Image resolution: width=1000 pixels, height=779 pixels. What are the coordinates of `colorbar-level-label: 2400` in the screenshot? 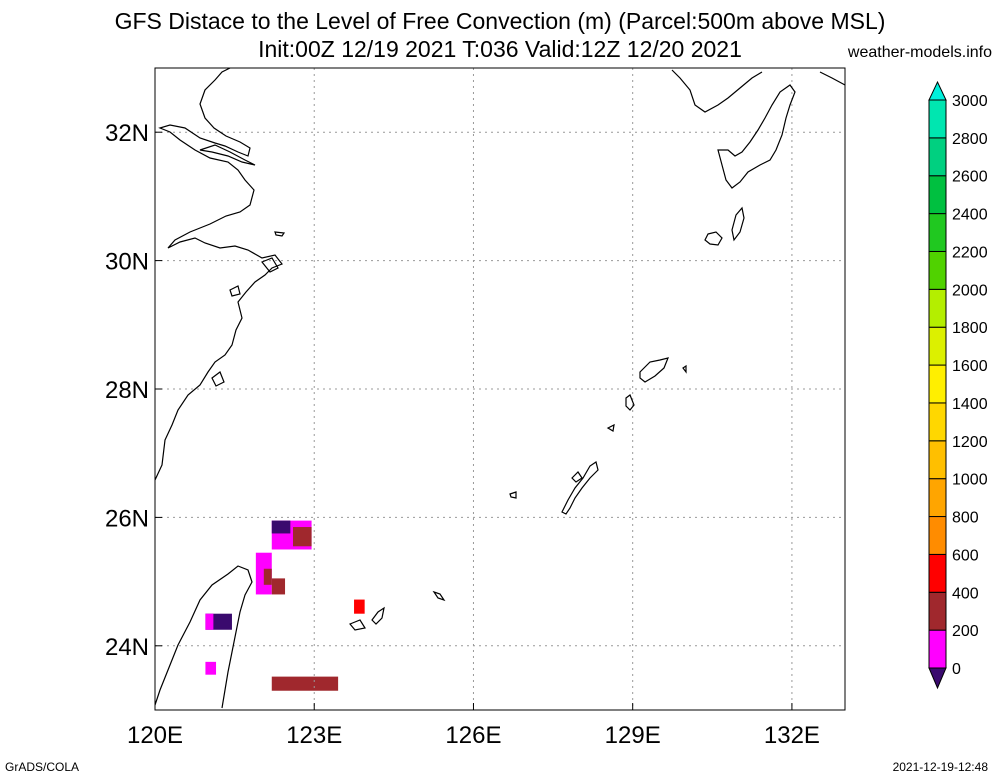 It's located at (970, 215).